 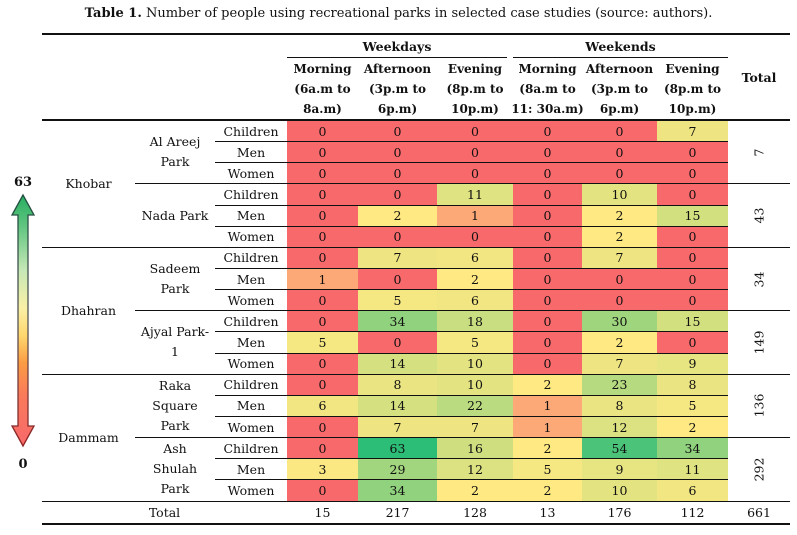 I want to click on park-total-value: 7, so click(x=759, y=152).